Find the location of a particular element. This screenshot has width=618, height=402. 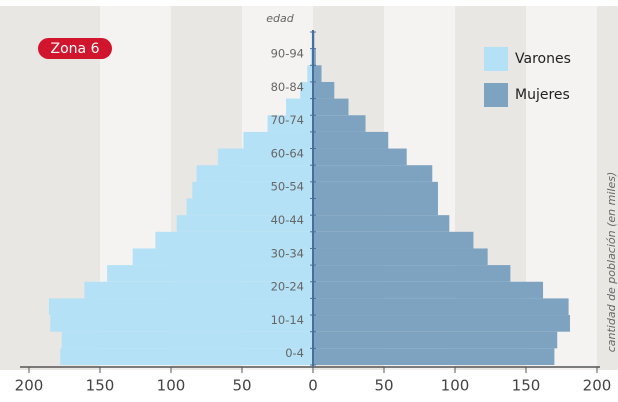

age-label: 50-54 is located at coordinates (287, 187).